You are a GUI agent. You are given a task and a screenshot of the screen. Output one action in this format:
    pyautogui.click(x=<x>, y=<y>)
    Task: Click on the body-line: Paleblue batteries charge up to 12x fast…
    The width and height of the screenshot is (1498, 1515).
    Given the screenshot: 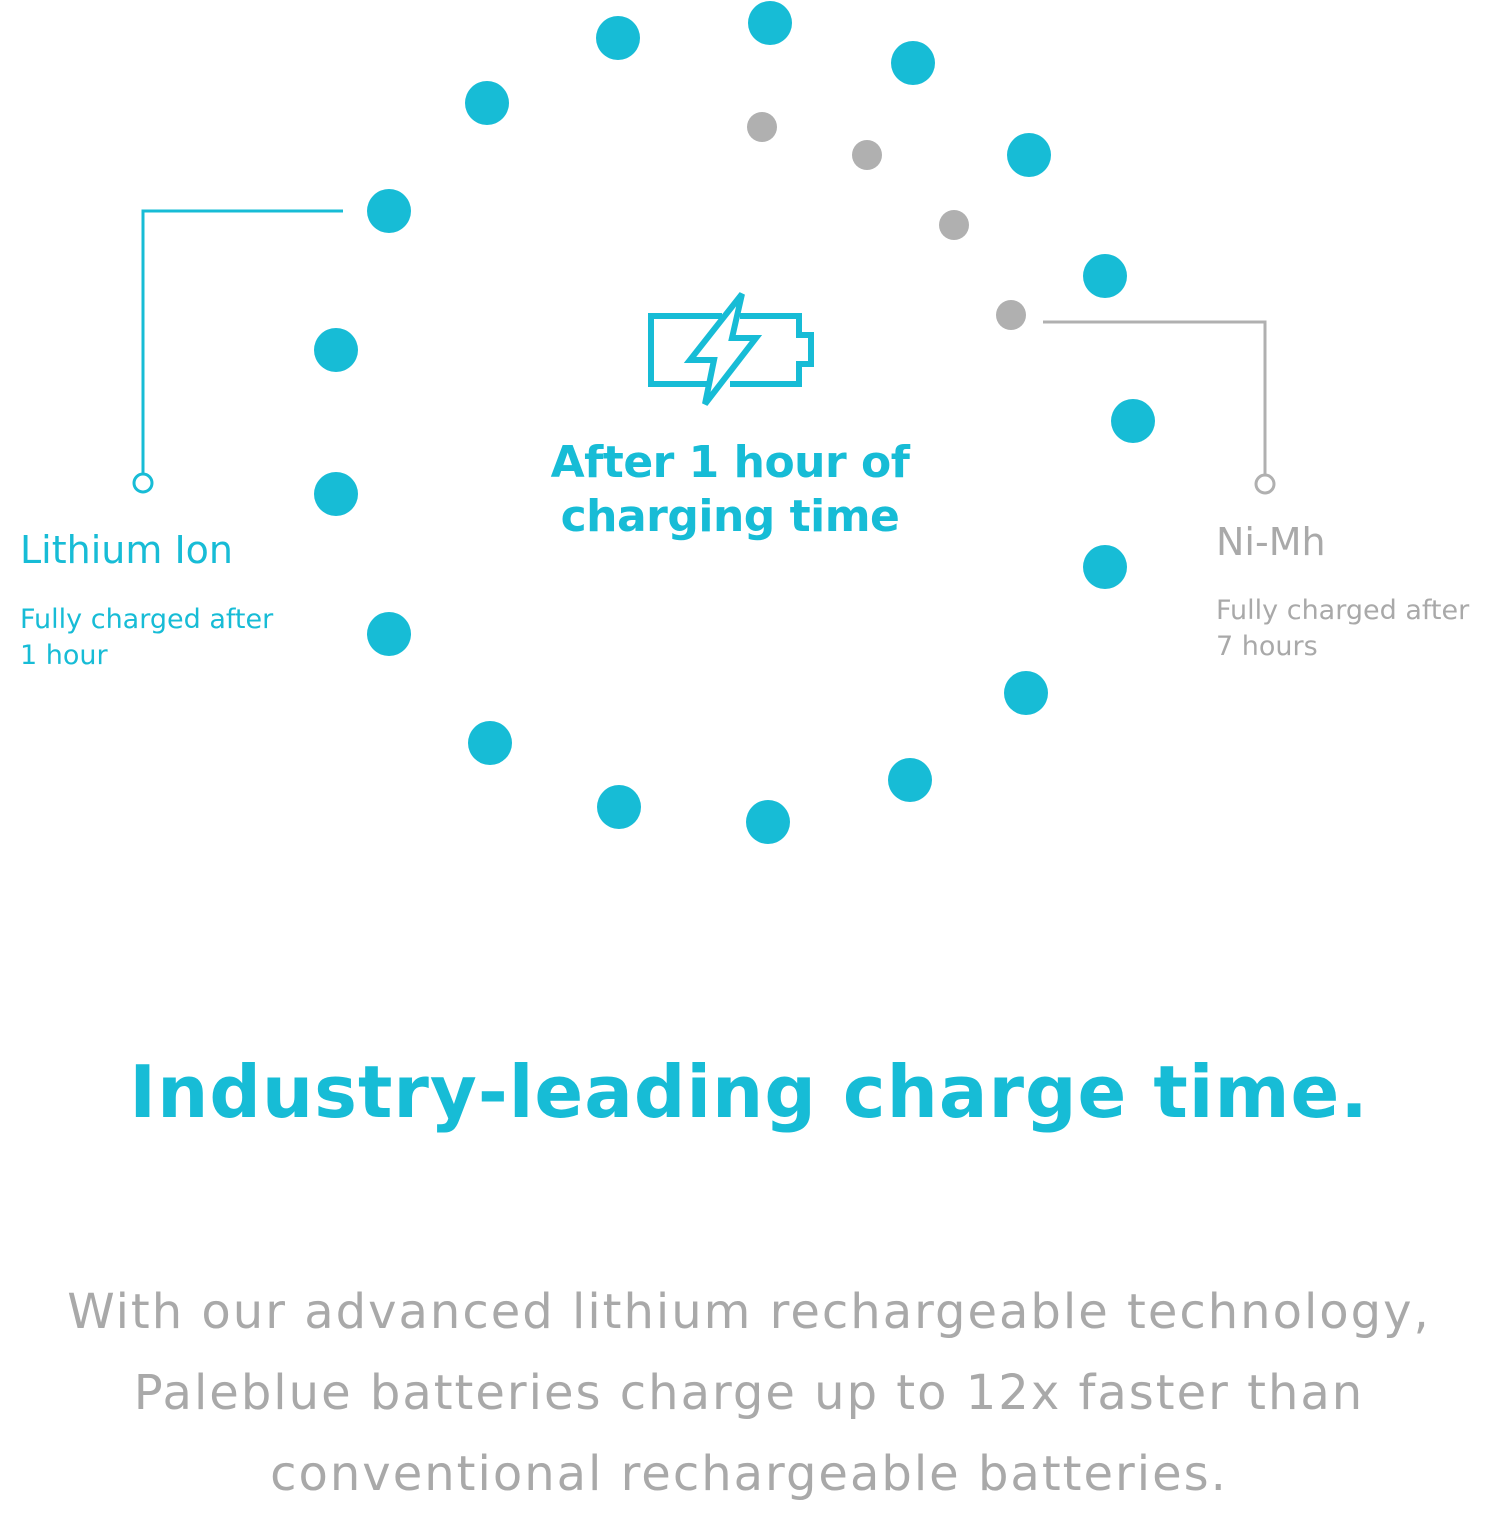 What is the action you would take?
    pyautogui.click(x=749, y=1393)
    